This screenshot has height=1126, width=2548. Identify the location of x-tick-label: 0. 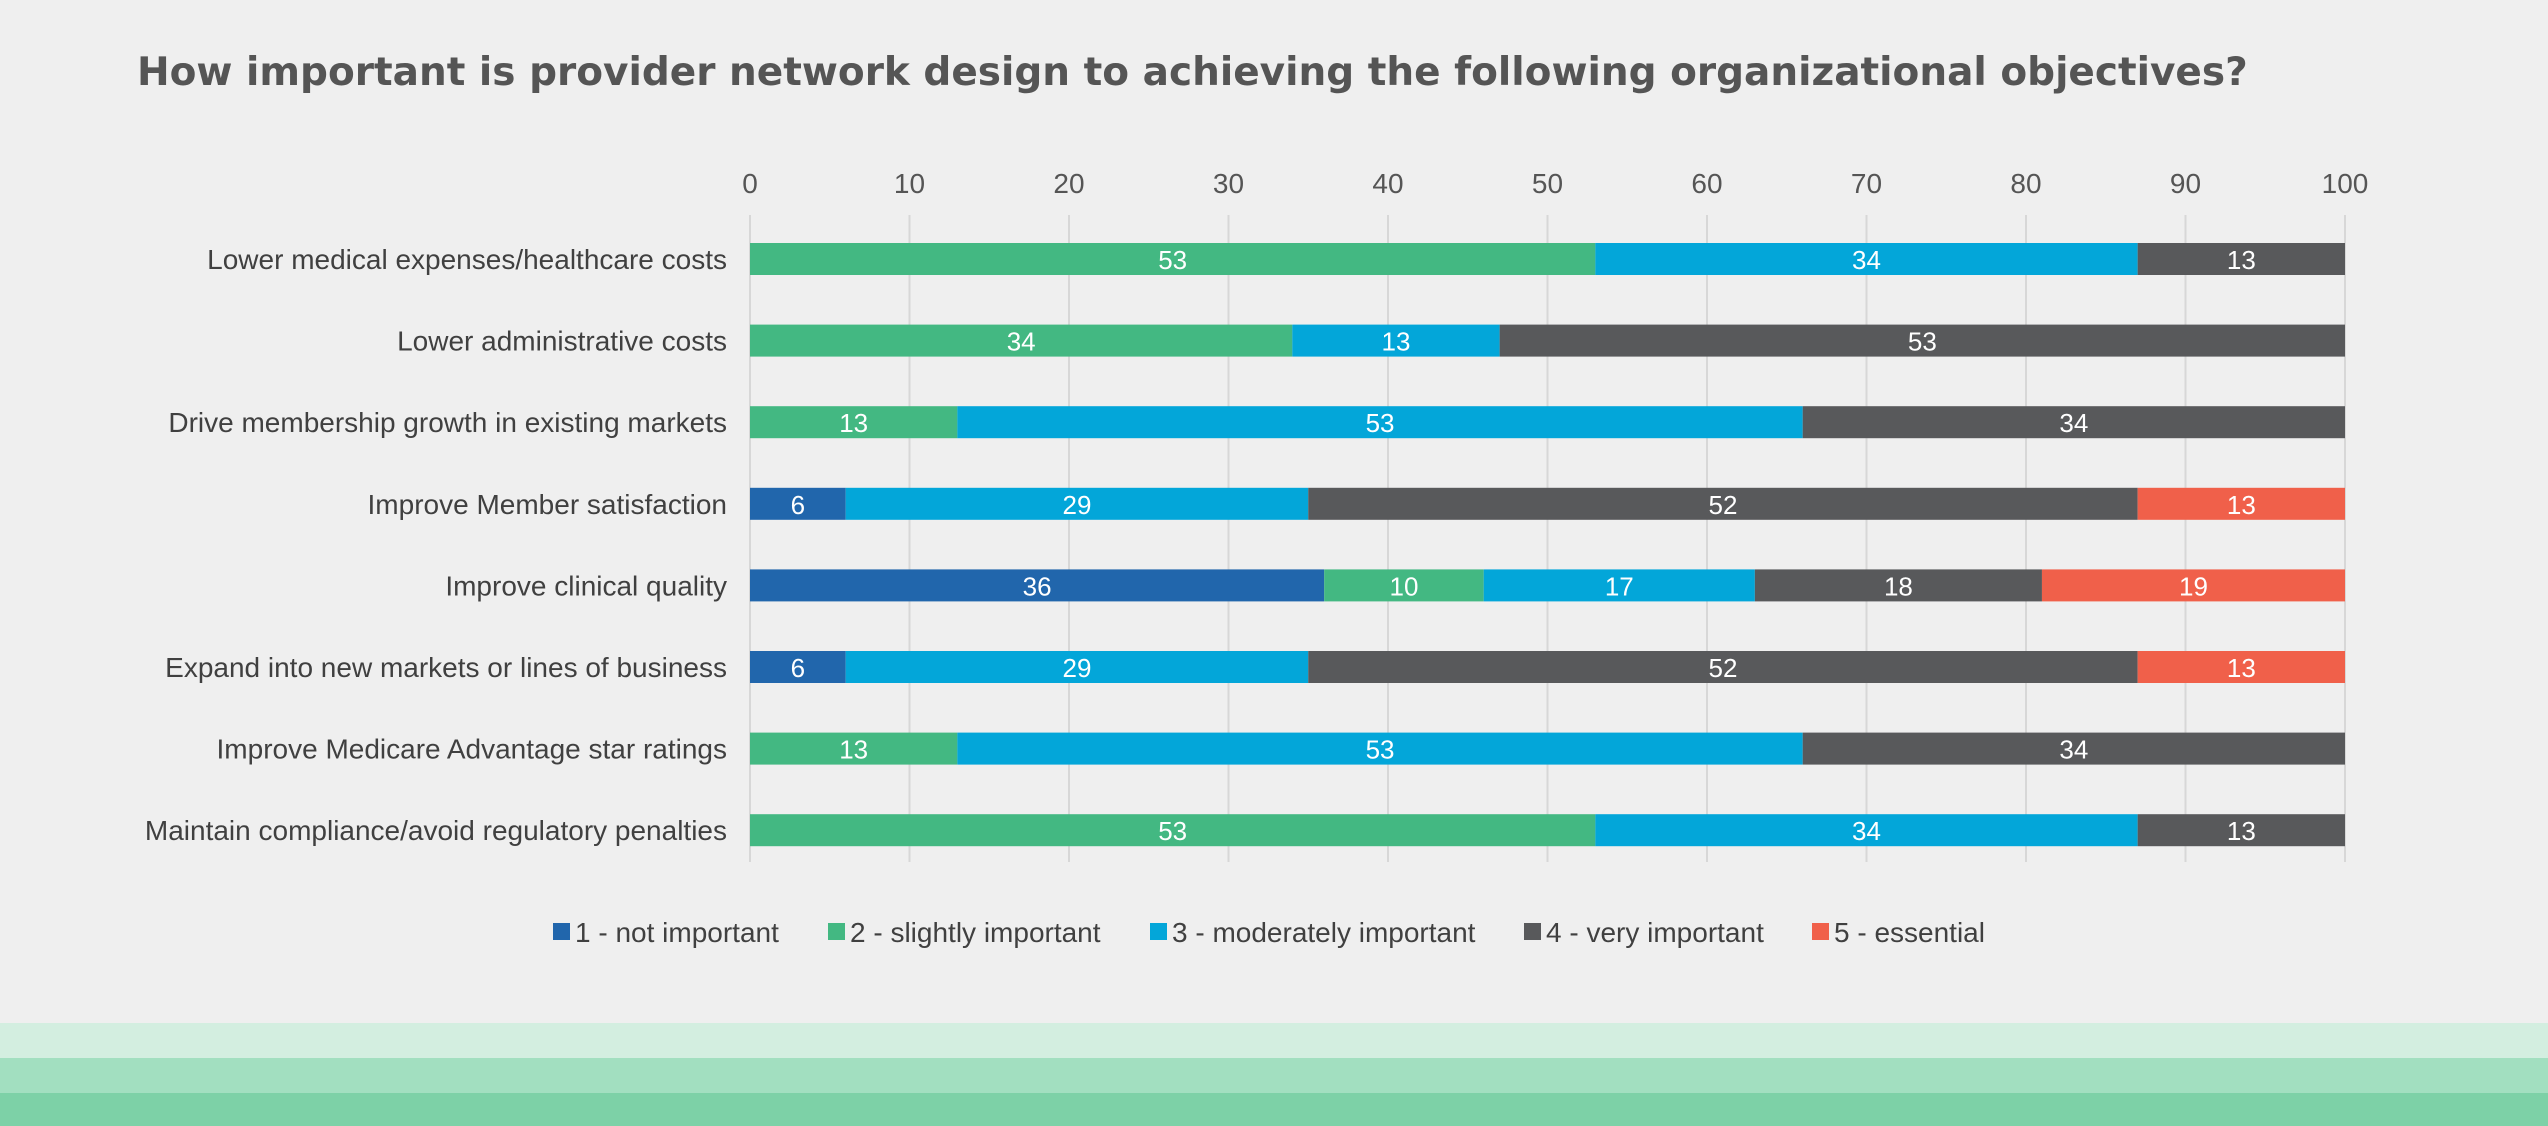
(750, 183).